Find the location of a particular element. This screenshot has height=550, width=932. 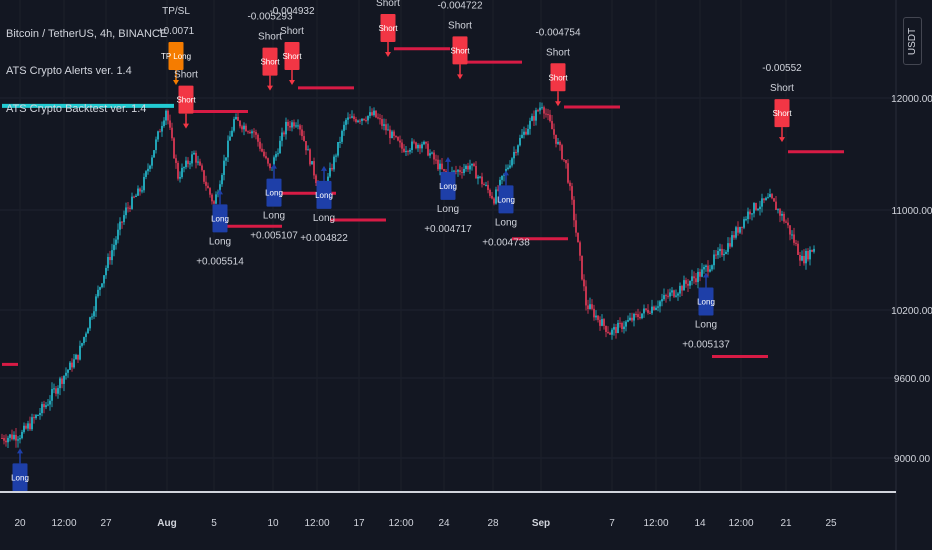

time-tick-label: 5 is located at coordinates (214, 523).